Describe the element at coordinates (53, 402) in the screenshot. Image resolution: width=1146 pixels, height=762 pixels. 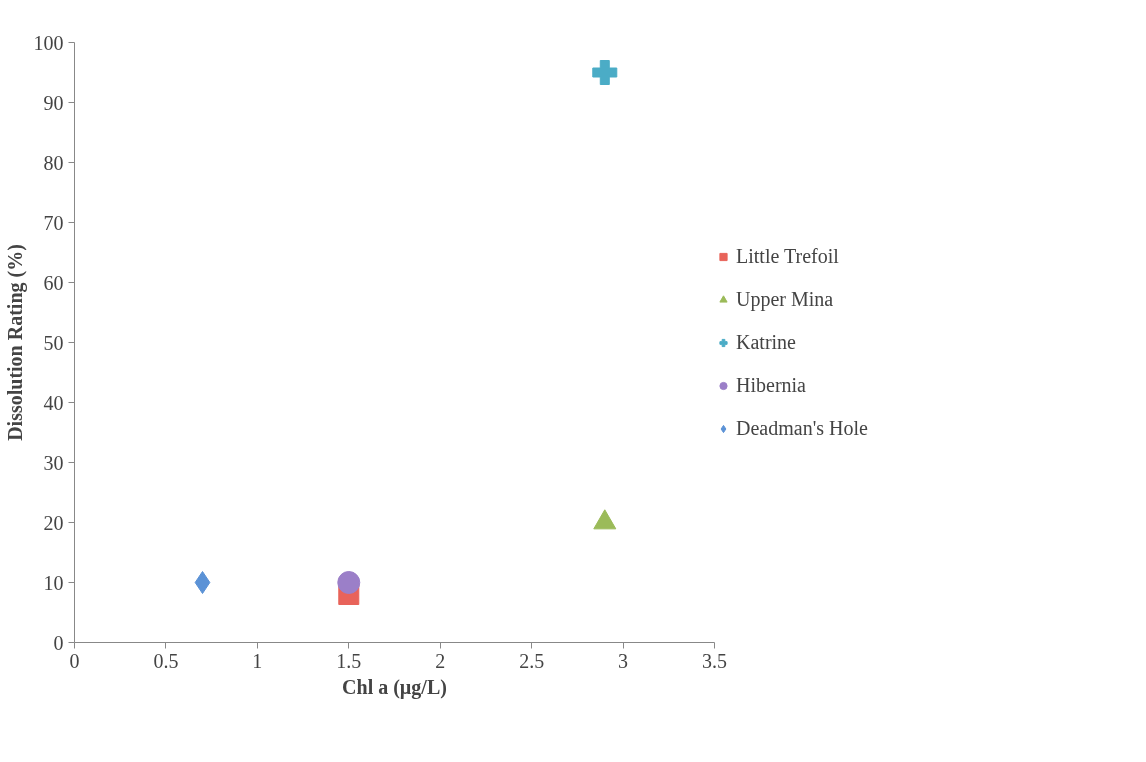
I see `y-tick-label: 40` at that location.